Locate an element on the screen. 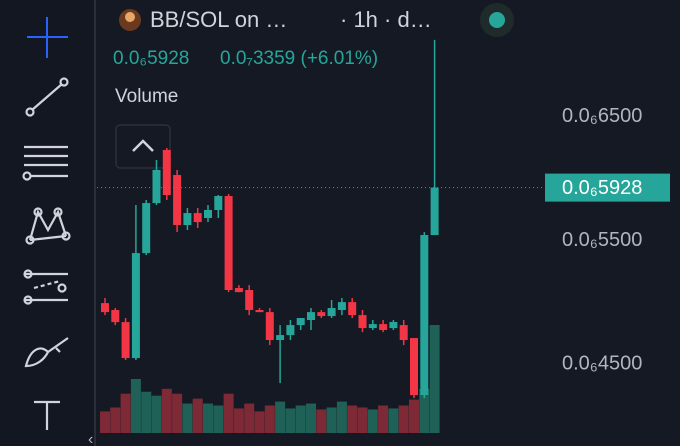 The height and width of the screenshot is (446, 680). text-tool is located at coordinates (47, 415).